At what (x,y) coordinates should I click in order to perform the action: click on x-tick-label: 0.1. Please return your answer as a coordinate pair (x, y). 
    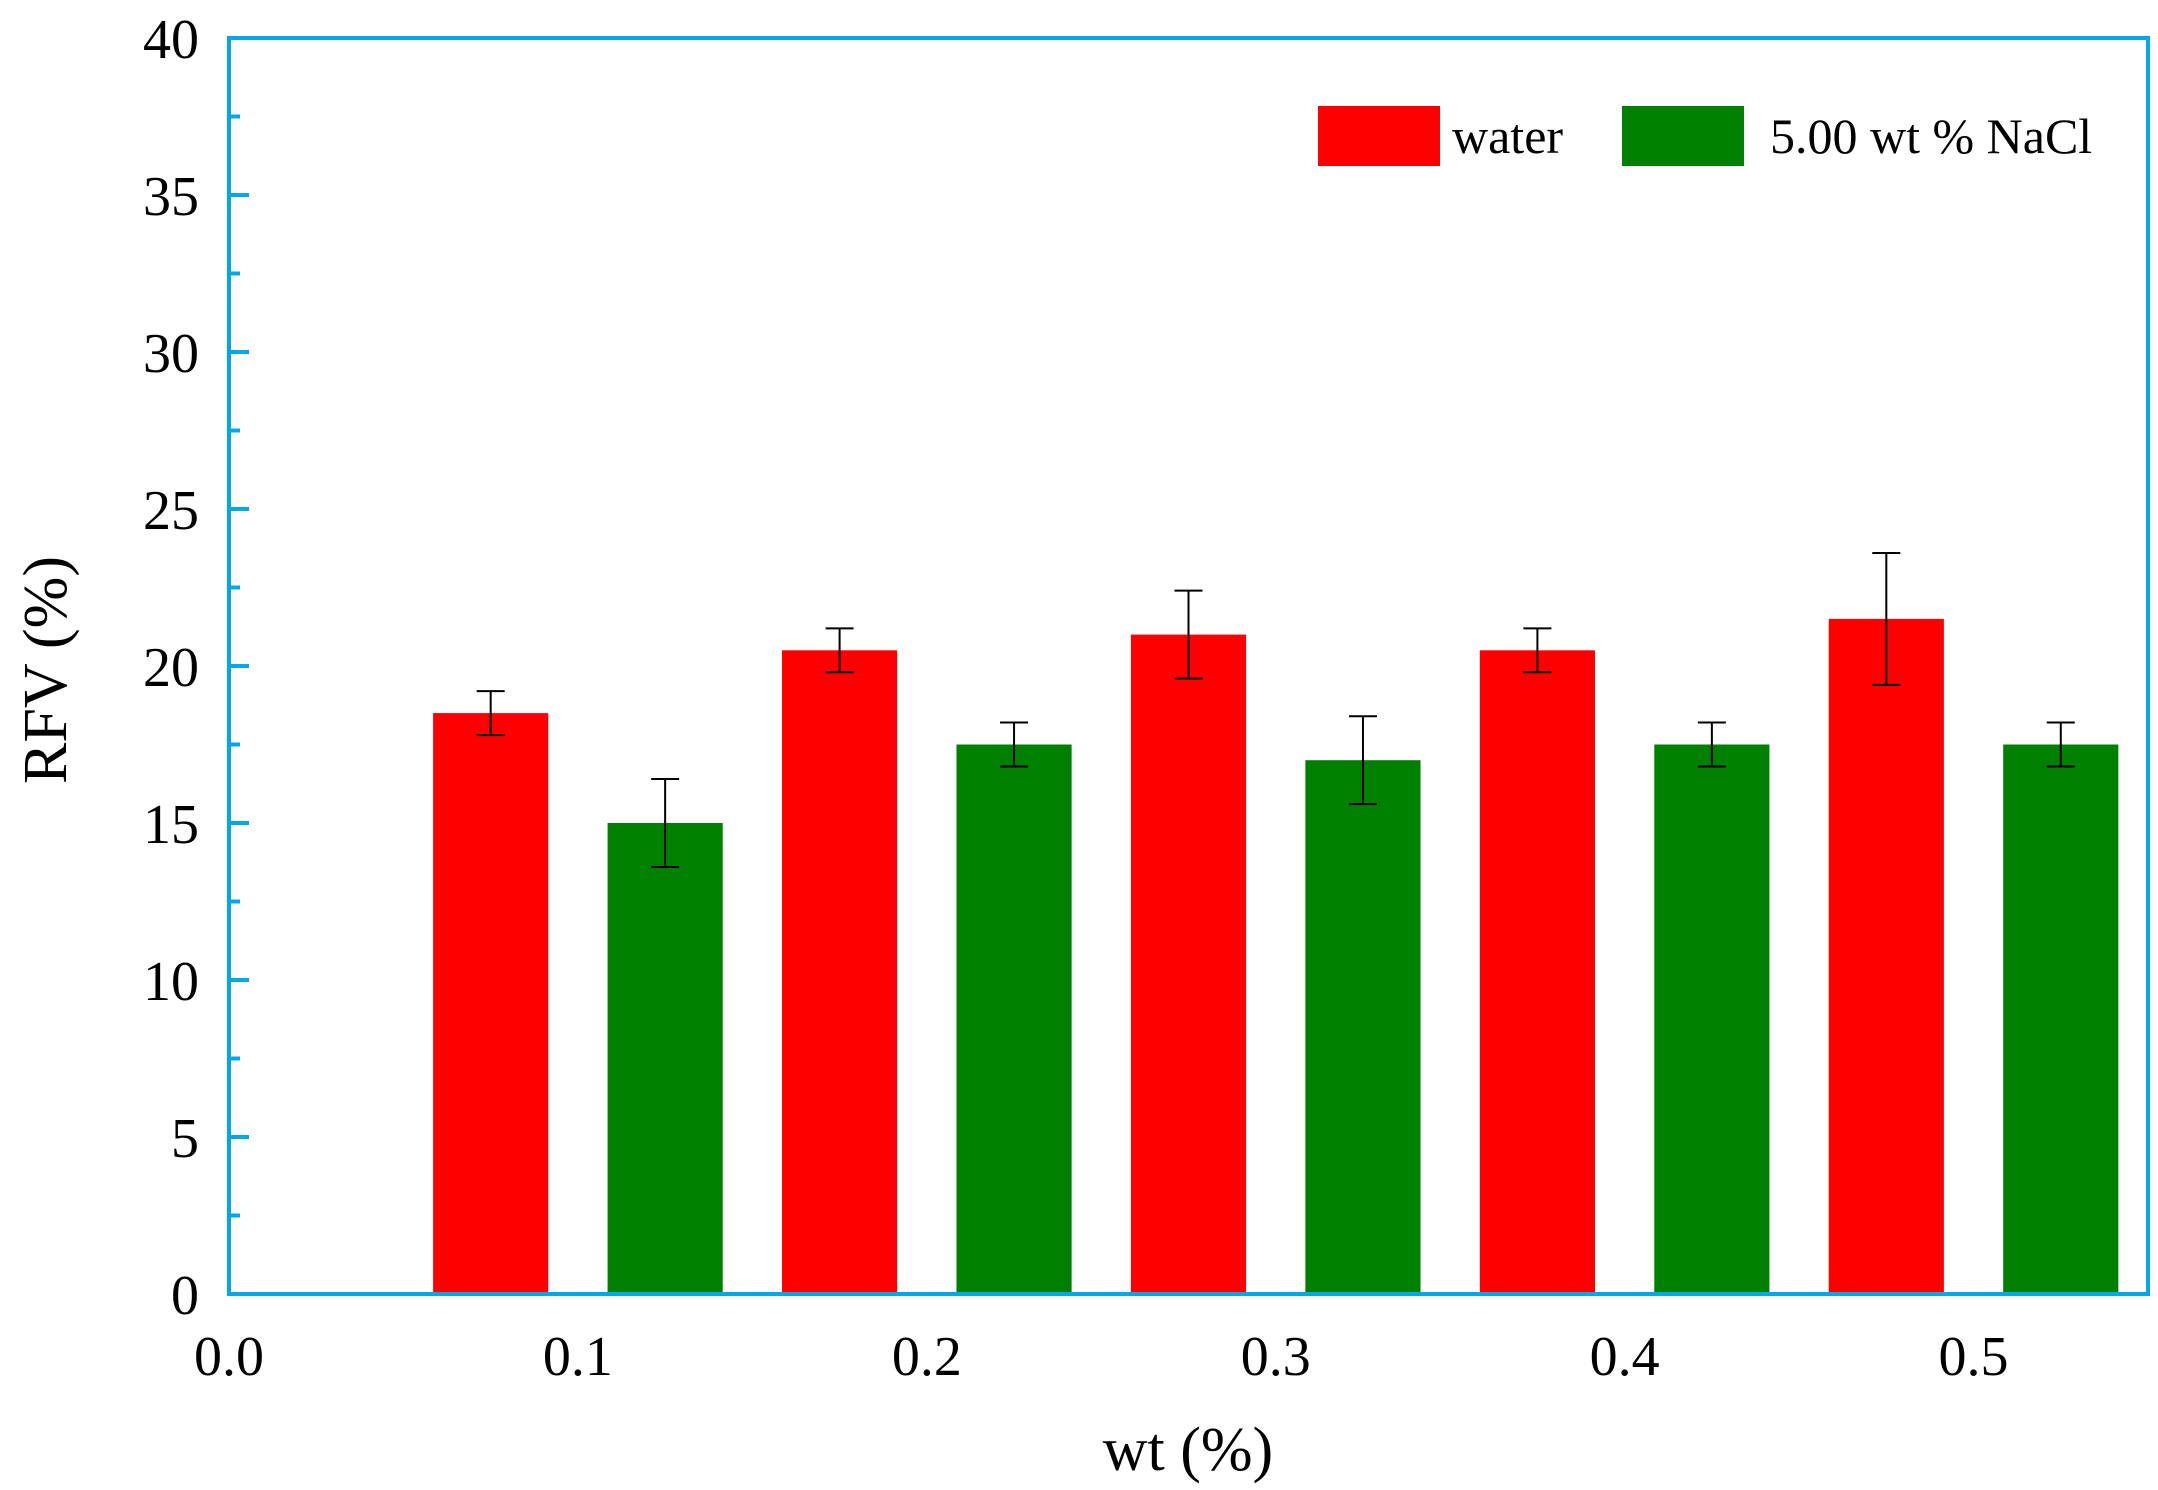
    Looking at the image, I should click on (578, 1357).